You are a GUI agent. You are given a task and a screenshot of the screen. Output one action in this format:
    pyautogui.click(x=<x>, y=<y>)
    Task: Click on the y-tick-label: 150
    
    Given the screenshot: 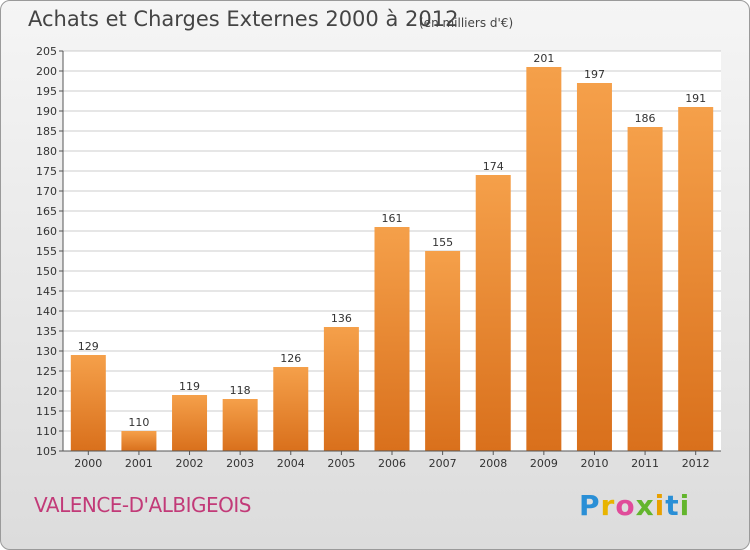 What is the action you would take?
    pyautogui.click(x=46, y=271)
    